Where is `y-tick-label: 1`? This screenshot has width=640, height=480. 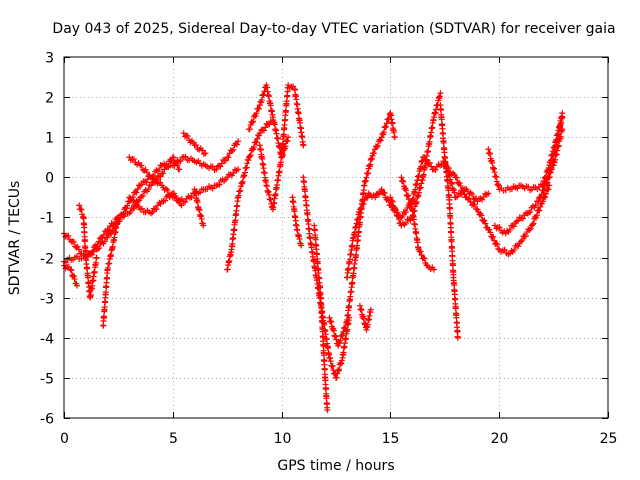
y-tick-label: 1 is located at coordinates (49, 139).